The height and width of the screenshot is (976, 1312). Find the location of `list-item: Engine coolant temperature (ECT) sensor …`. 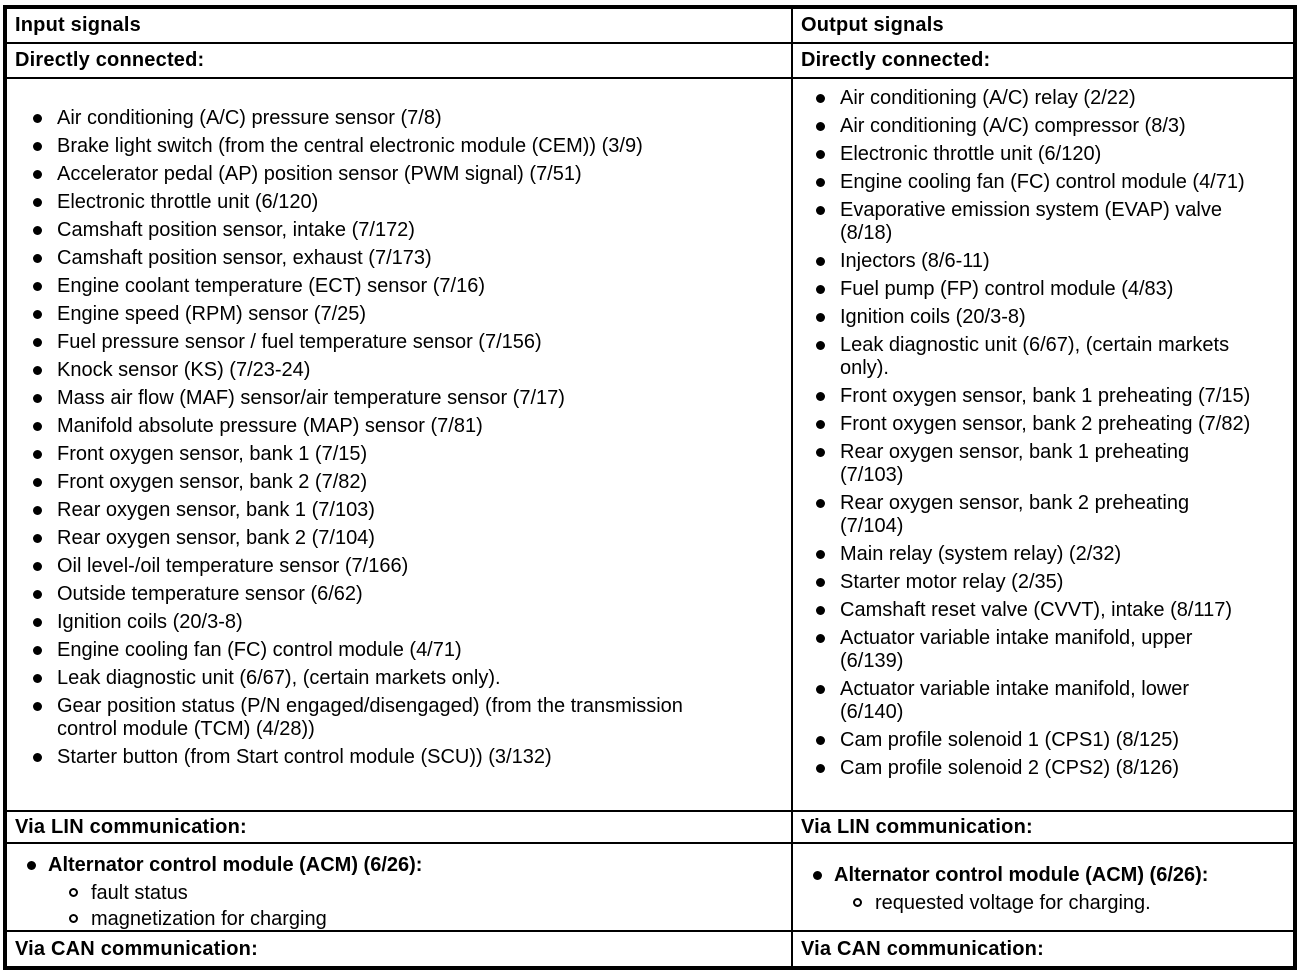

list-item: Engine coolant temperature (ECT) sensor … is located at coordinates (407, 286).